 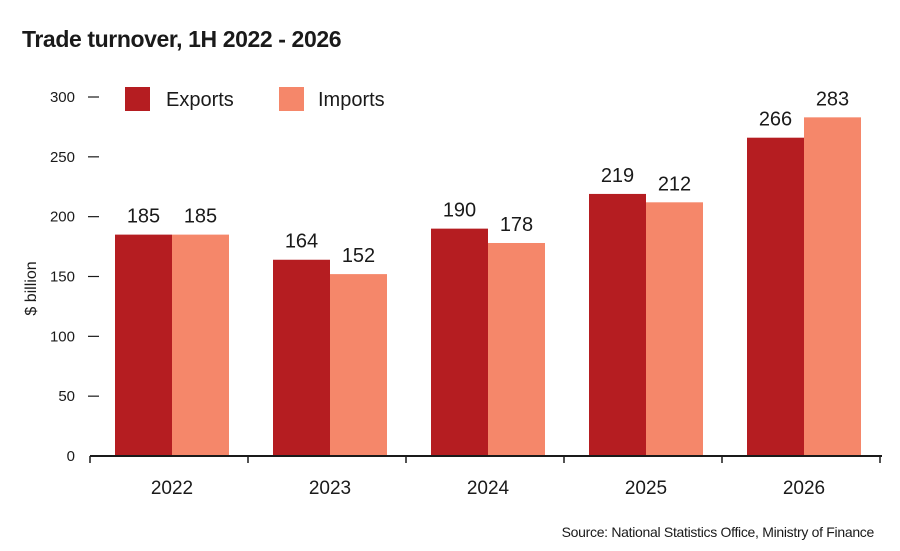 I want to click on data-label-imports-2022: 185, so click(x=200, y=217).